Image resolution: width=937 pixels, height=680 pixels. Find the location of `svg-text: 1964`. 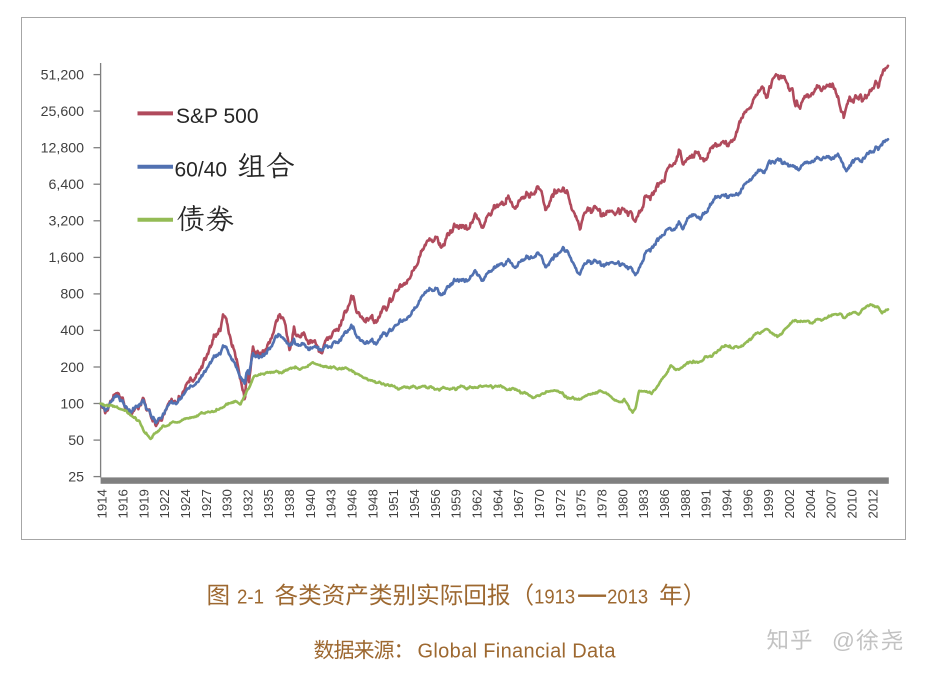

svg-text: 1964 is located at coordinates (497, 503).